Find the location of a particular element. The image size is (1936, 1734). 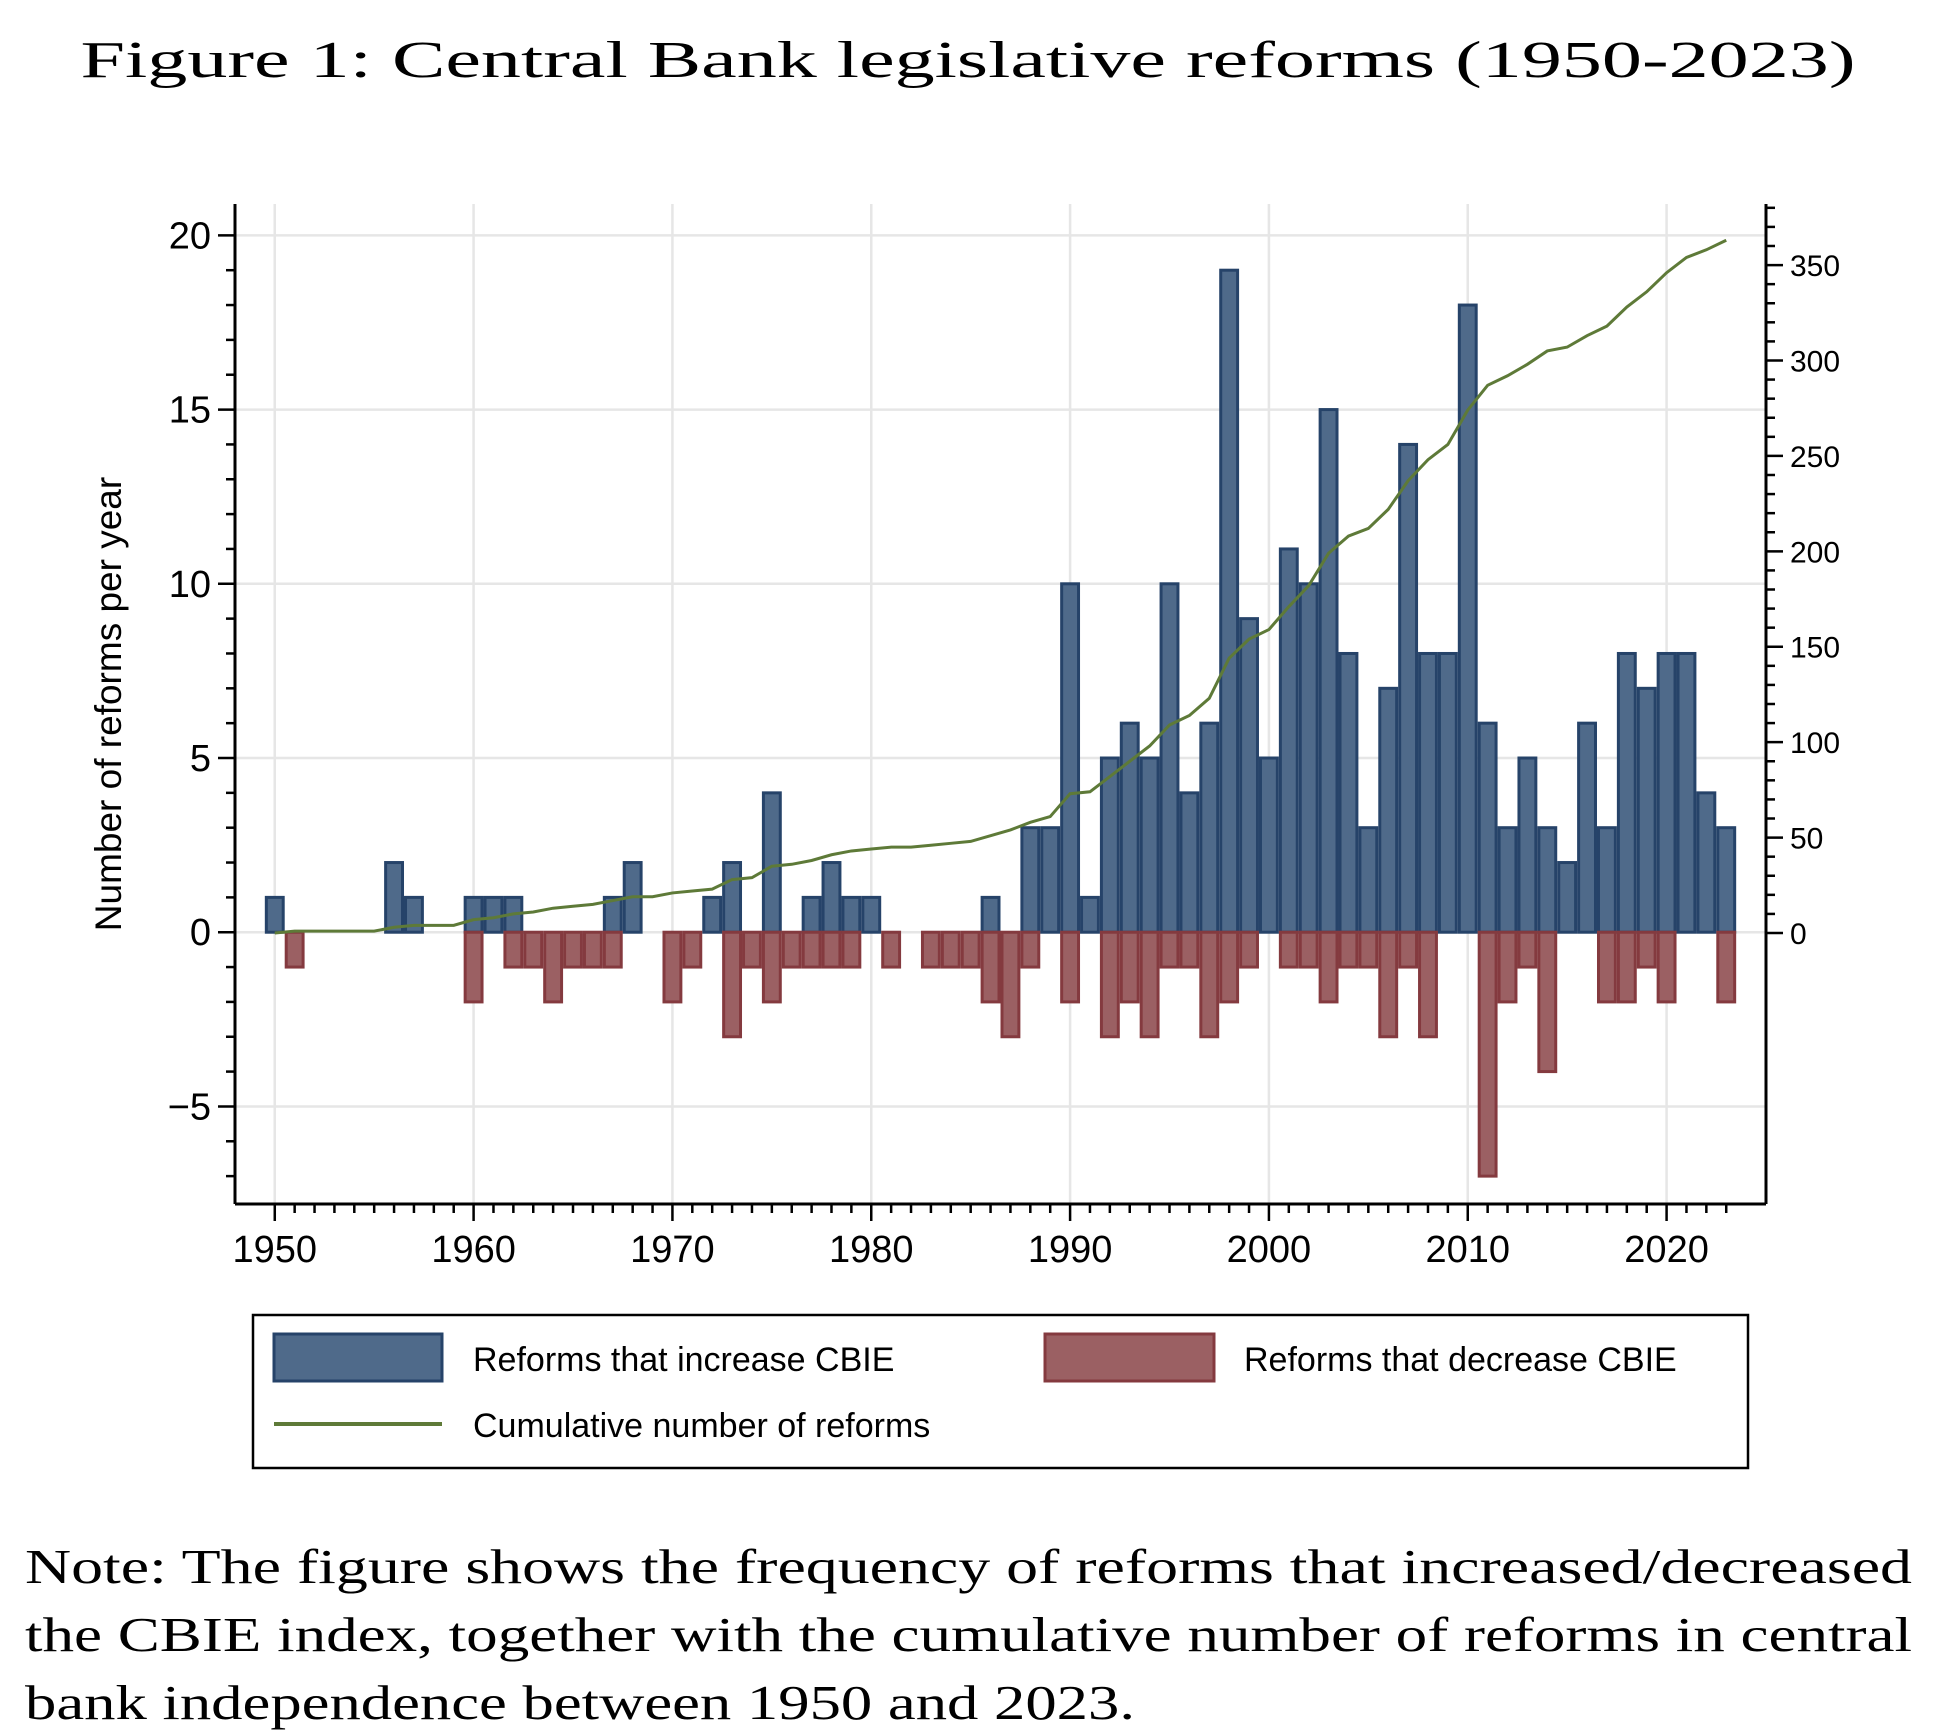

y2-tick-label: 100 is located at coordinates (1815, 743).